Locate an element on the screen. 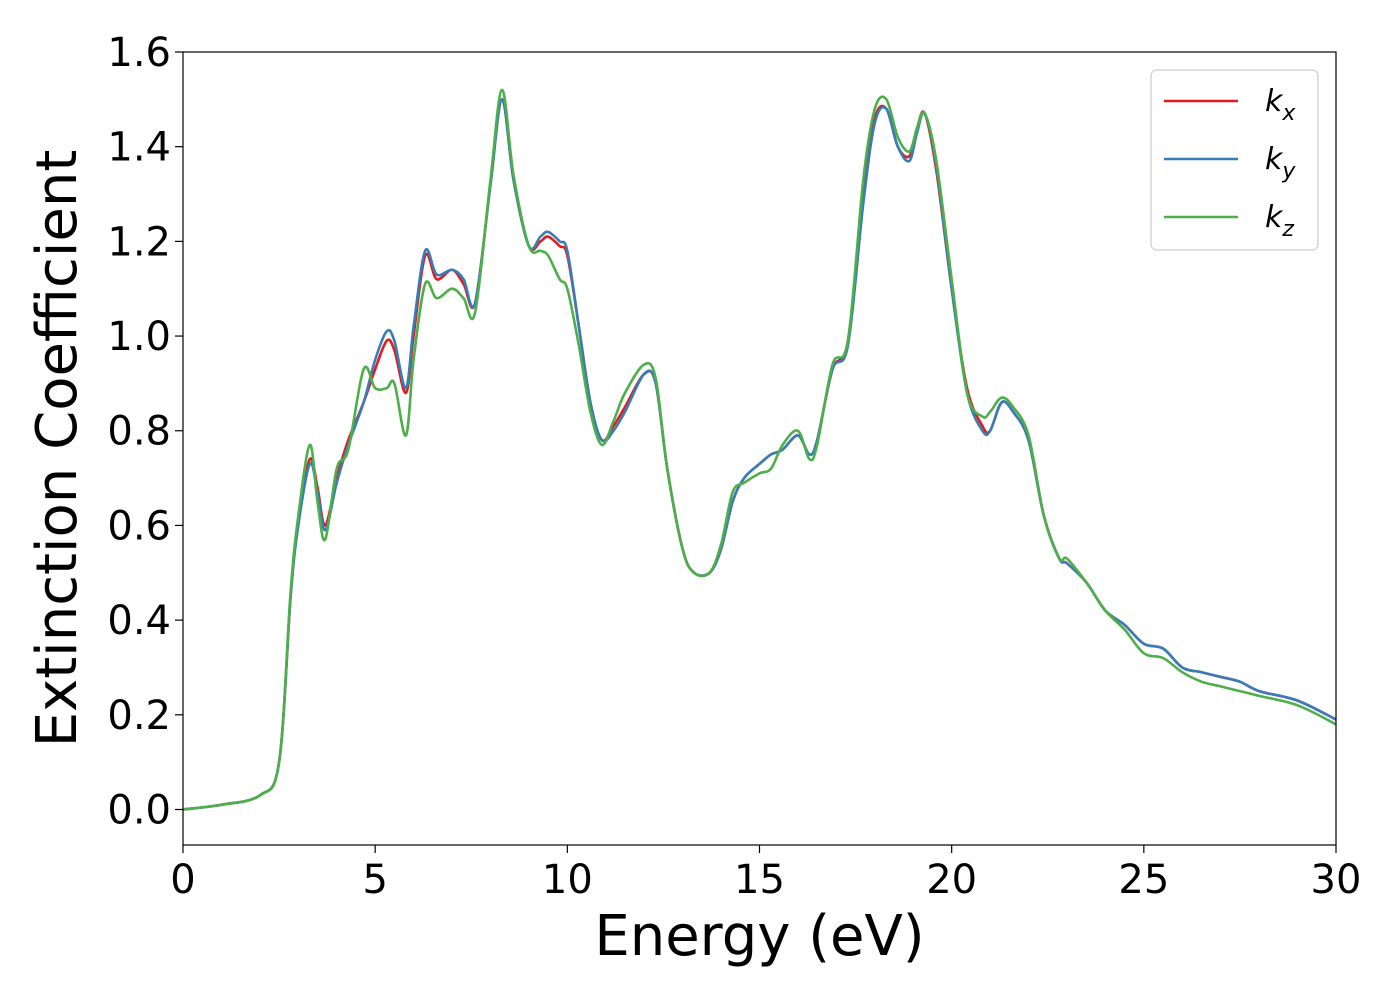 Image resolution: width=1400 pixels, height=1000 pixels. x-tick-label: 10 is located at coordinates (567, 880).